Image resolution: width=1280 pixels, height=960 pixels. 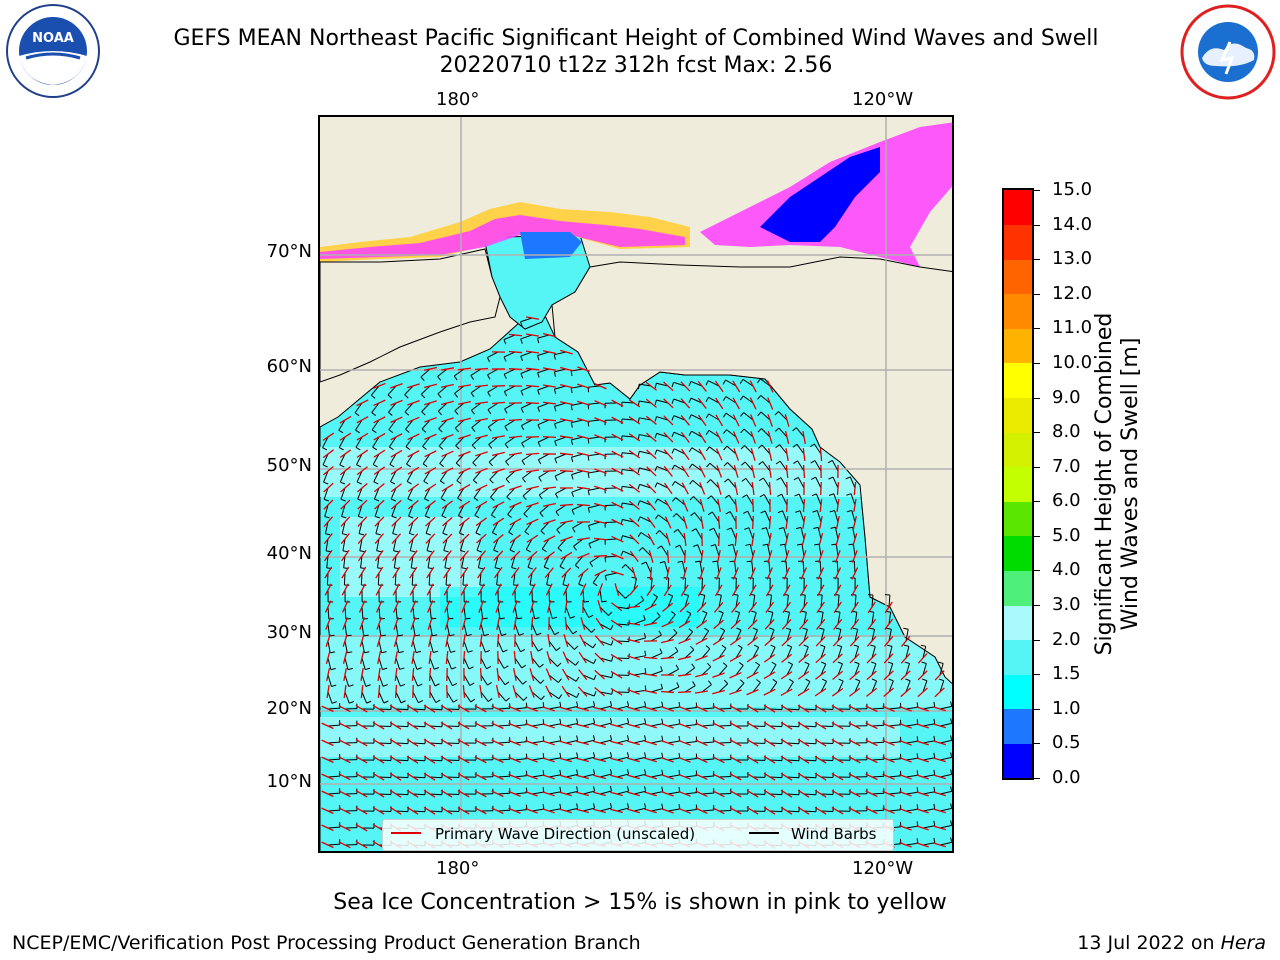 I want to click on colorbar-label: 6.0, so click(x=1066, y=501).